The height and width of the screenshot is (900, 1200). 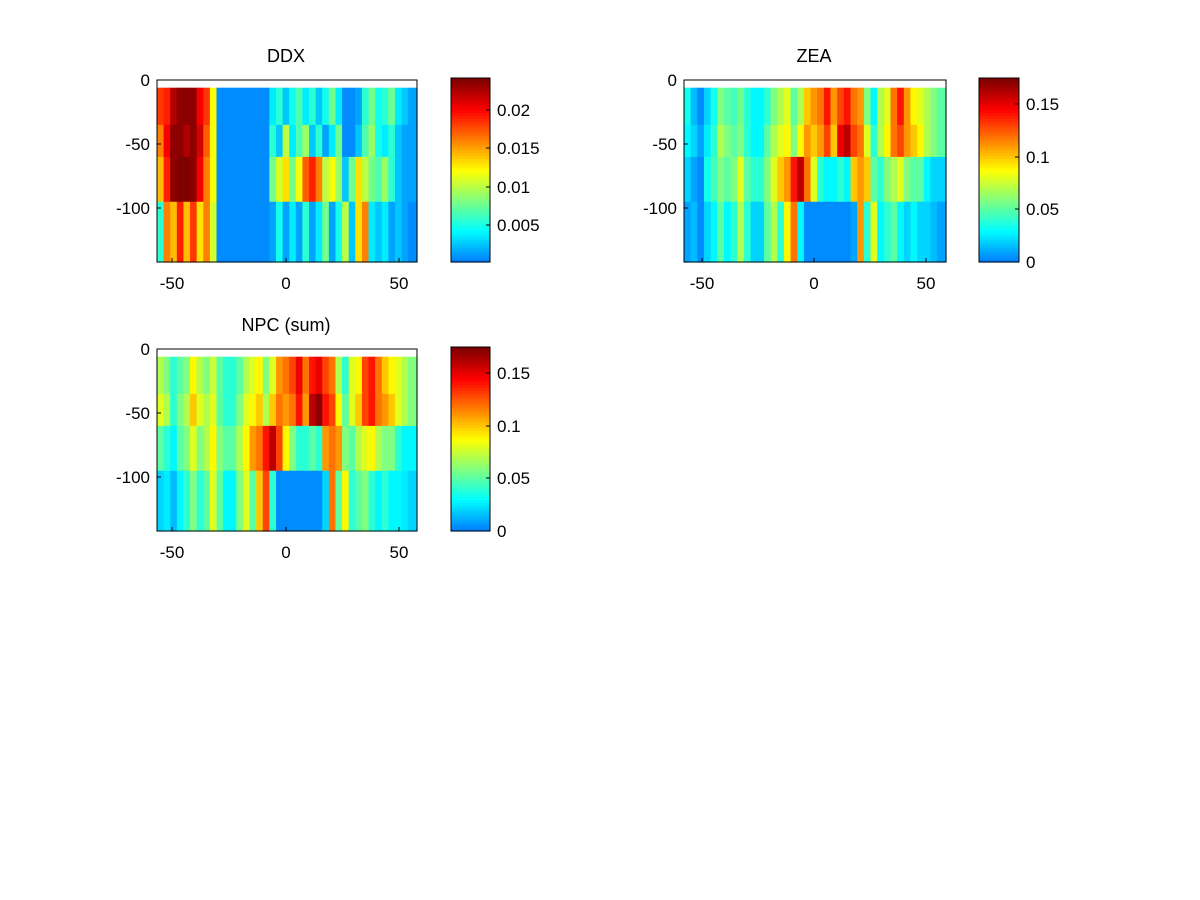 What do you see at coordinates (172, 552) in the screenshot?
I see `x-tick-label: -50` at bounding box center [172, 552].